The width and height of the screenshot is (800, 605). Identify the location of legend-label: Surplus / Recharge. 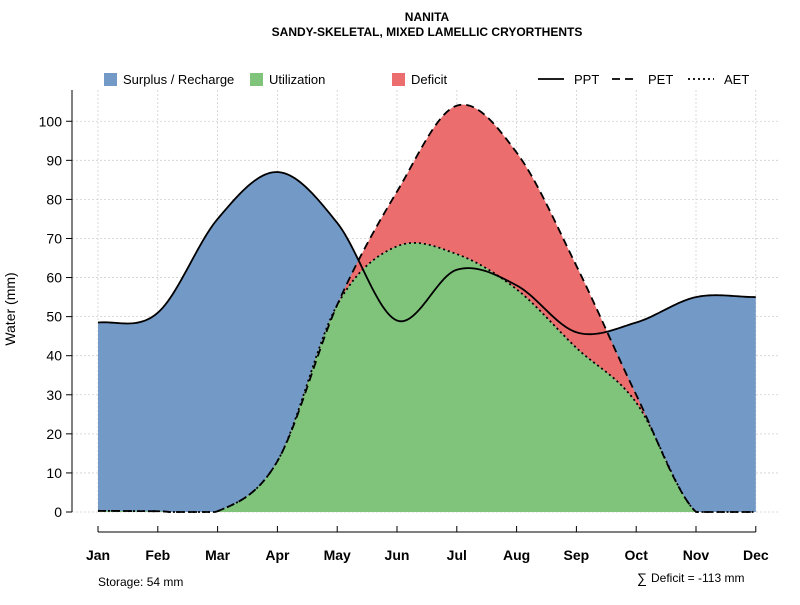
(178, 79).